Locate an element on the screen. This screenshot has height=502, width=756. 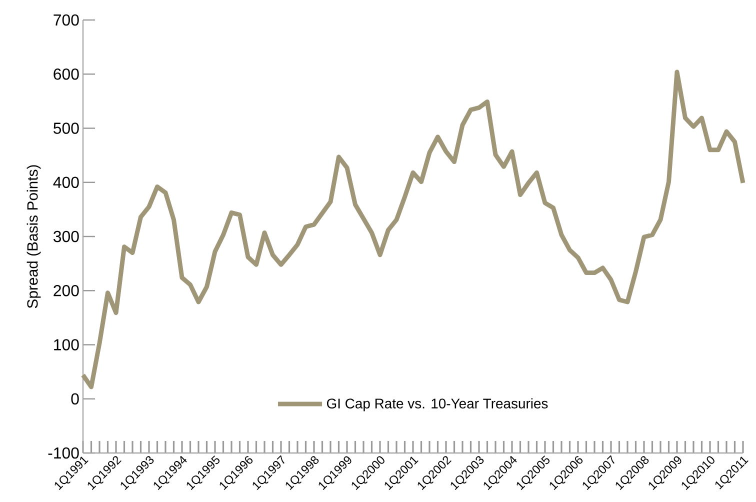
y-tick-label: 300 is located at coordinates (66, 236).